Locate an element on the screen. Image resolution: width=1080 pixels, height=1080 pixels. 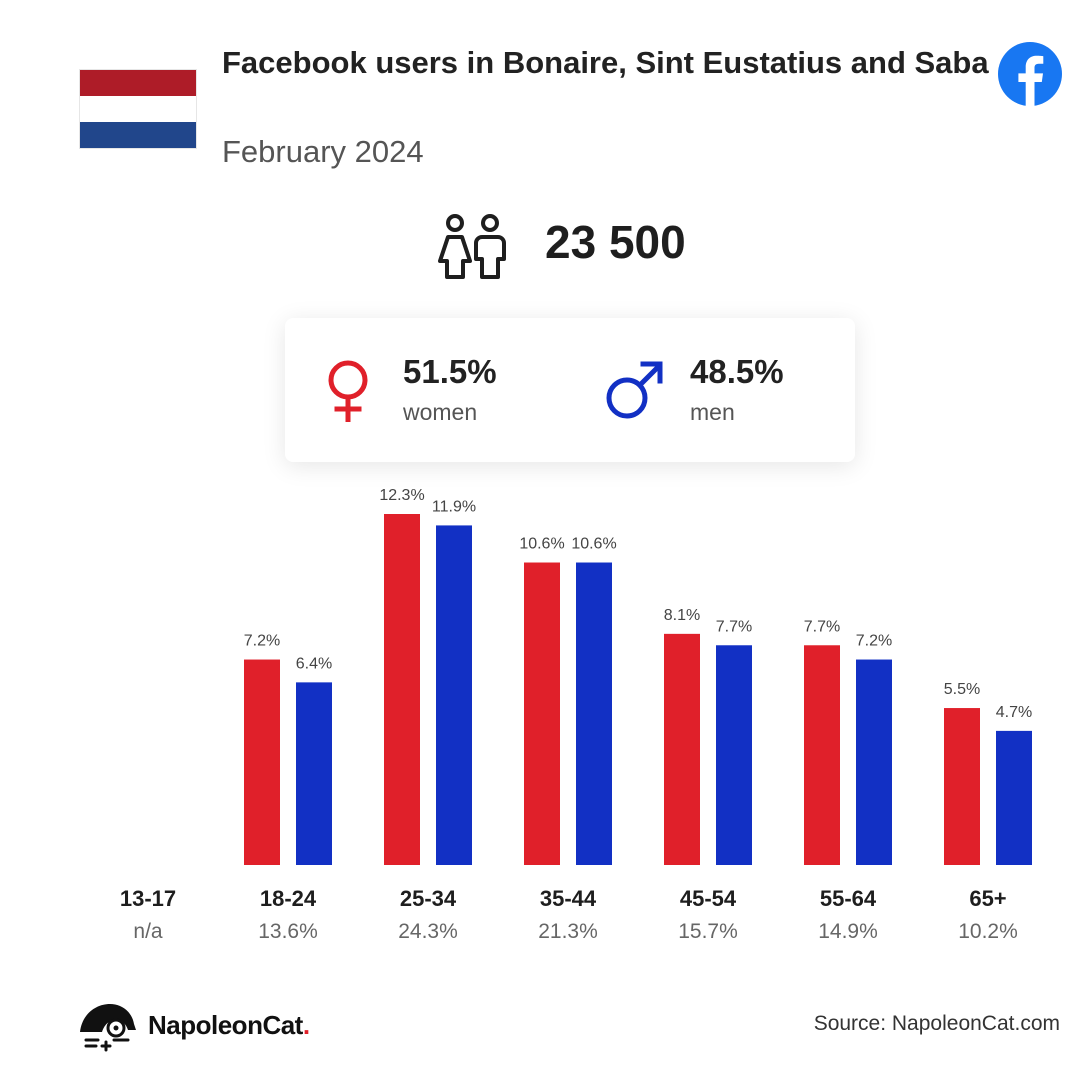
country-flag is located at coordinates (138, 109).